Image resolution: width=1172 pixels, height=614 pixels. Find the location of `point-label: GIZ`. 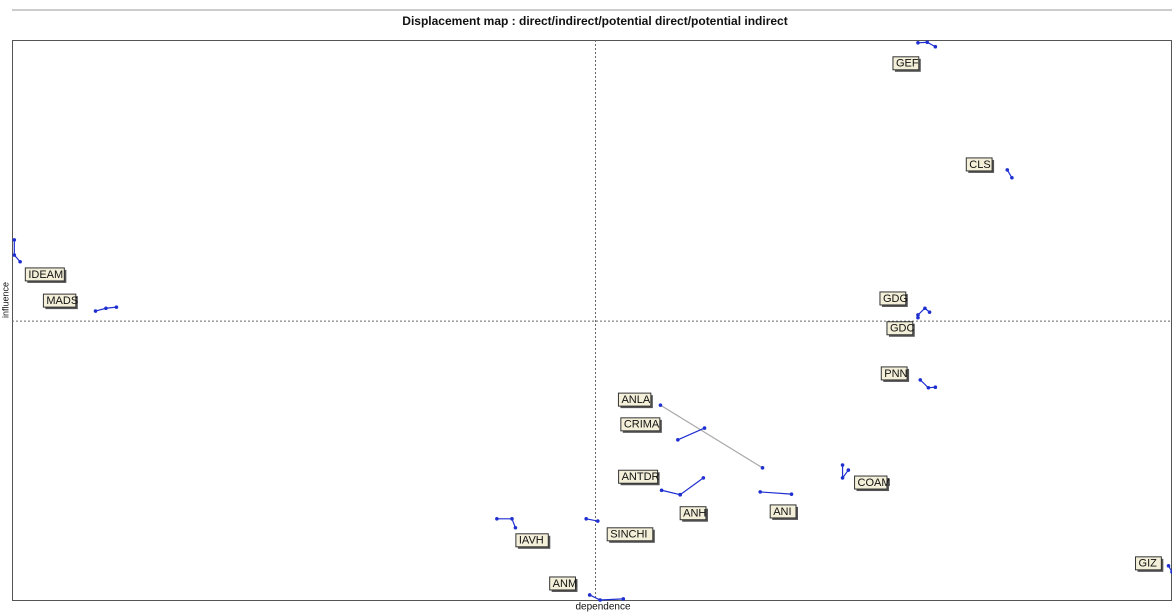

point-label: GIZ is located at coordinates (1148, 564).